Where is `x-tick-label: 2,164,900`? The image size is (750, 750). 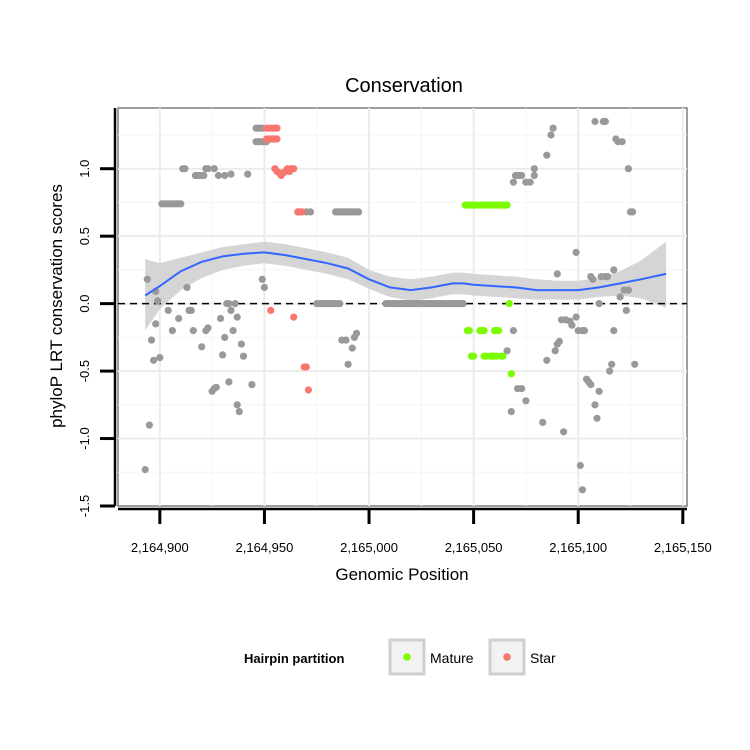
x-tick-label: 2,164,900 is located at coordinates (160, 547).